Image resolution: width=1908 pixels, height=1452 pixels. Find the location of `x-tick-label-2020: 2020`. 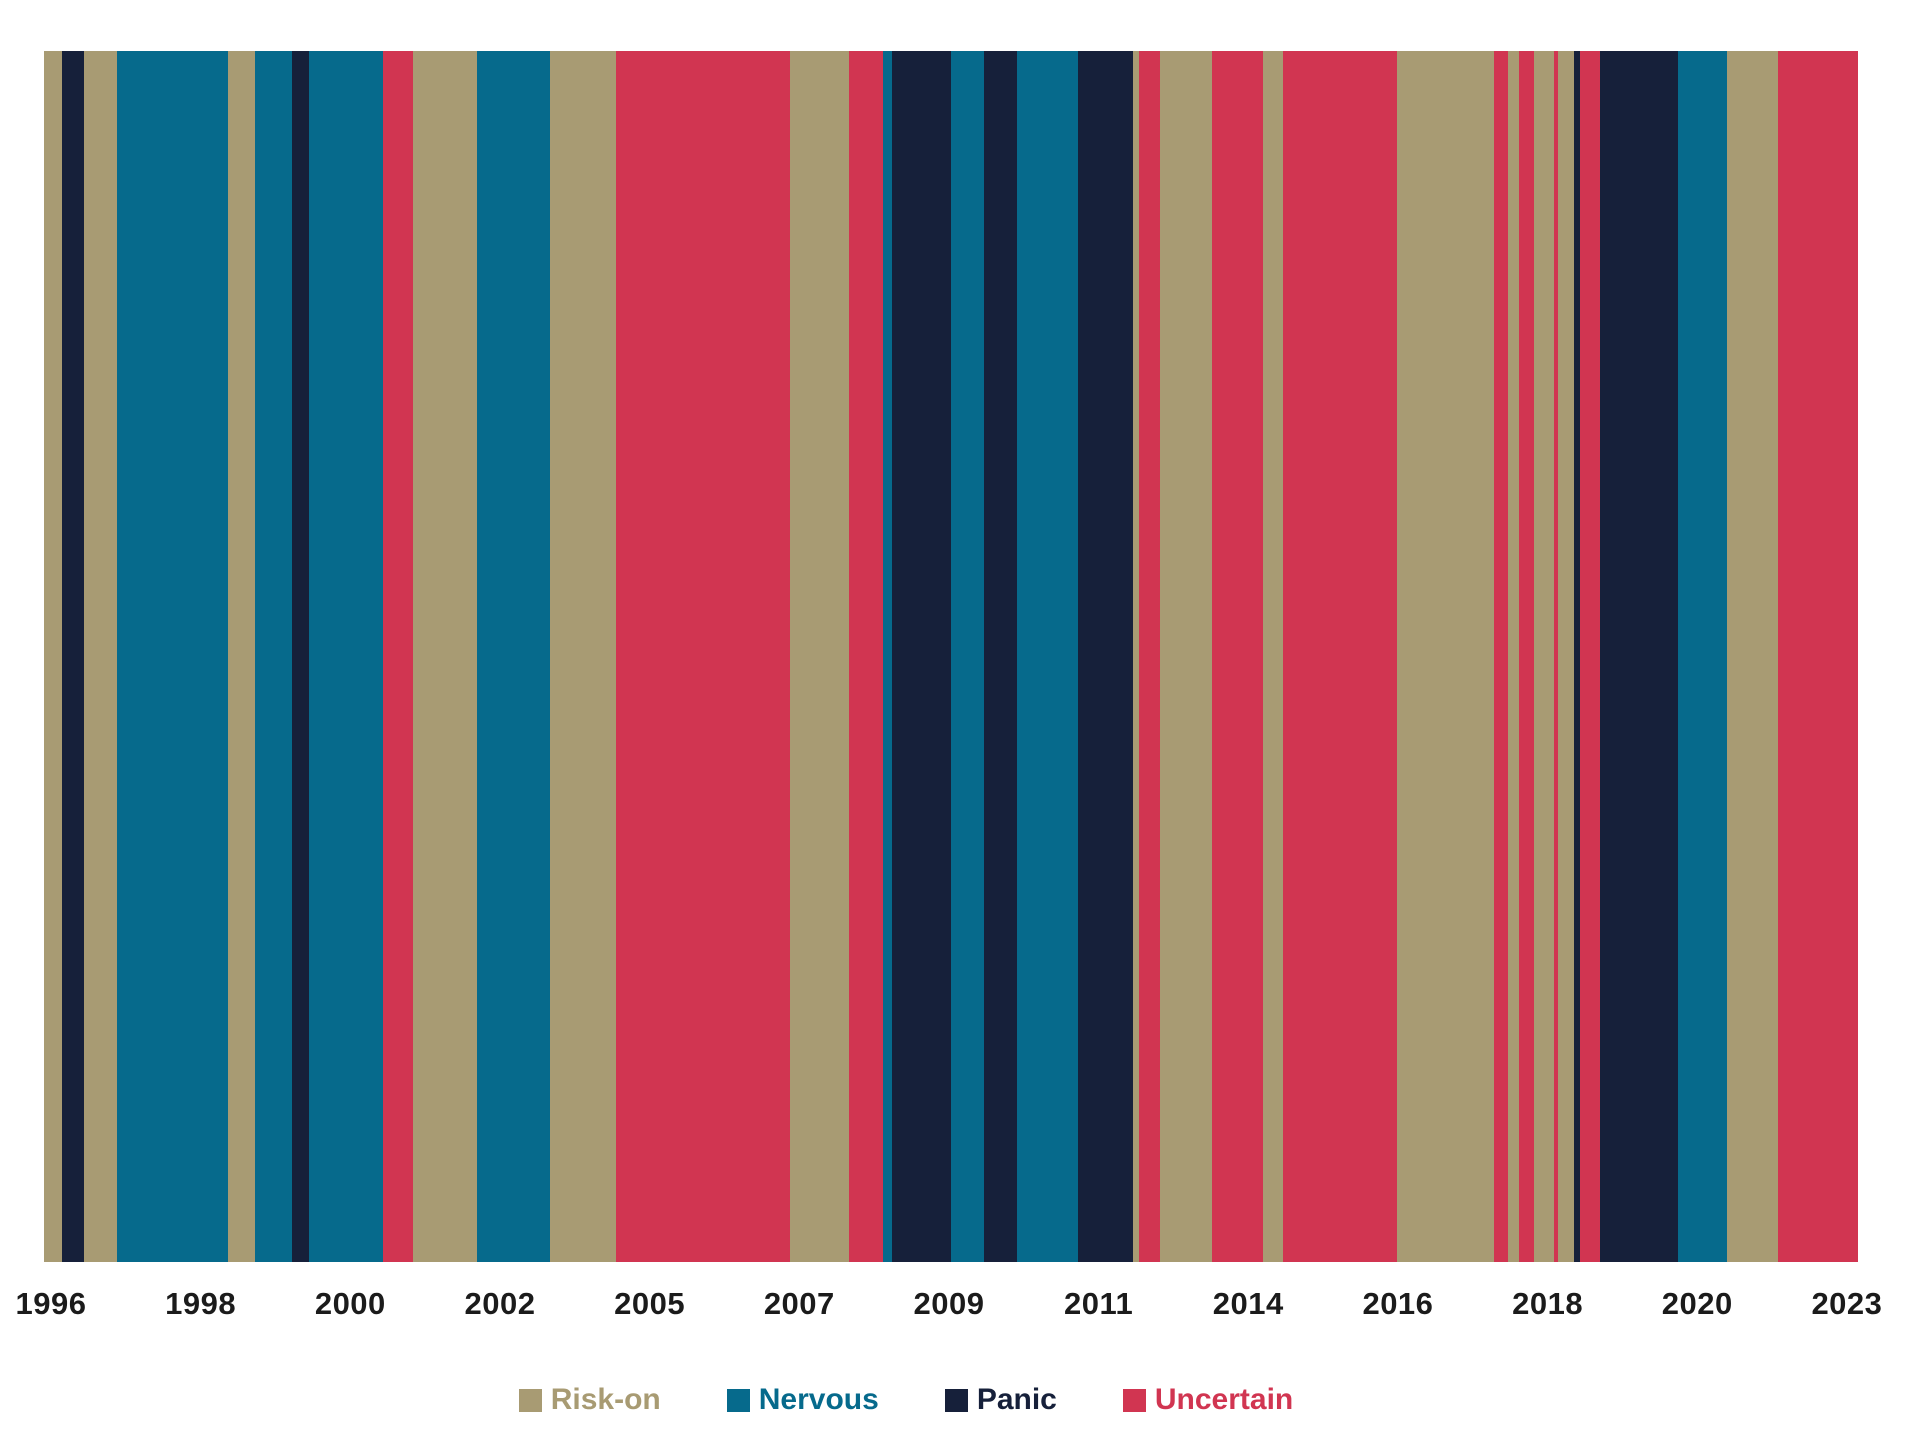

x-tick-label-2020: 2020 is located at coordinates (1697, 1303).